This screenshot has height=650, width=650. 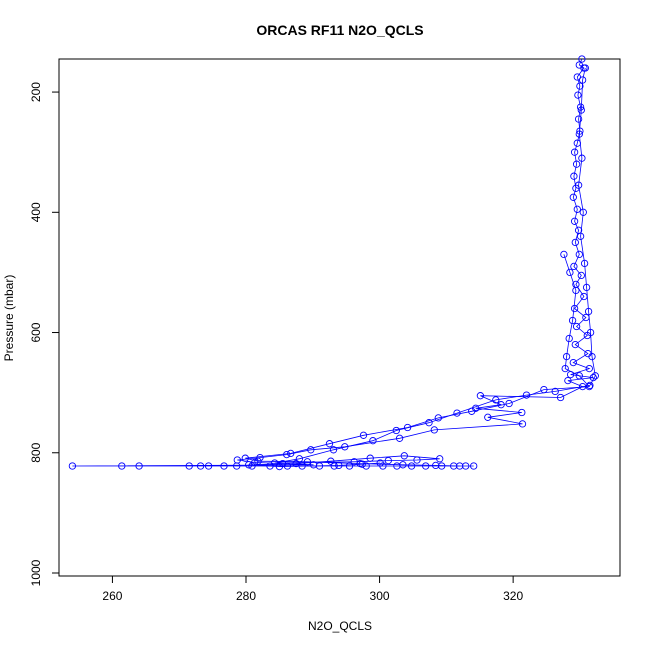 I want to click on chart-title: ORCAS RF11 N2O_QCLS, so click(x=339, y=30).